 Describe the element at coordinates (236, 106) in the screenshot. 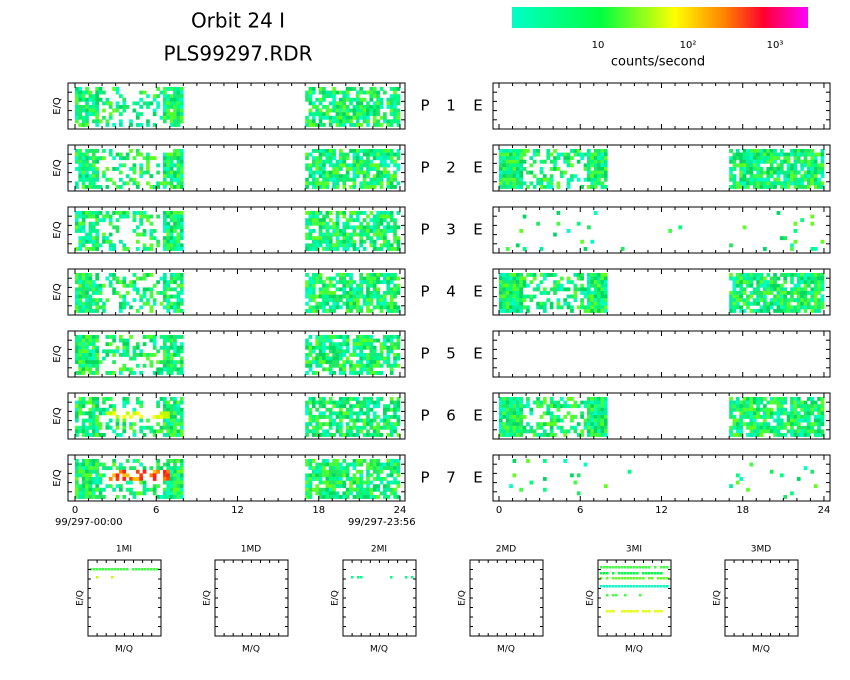

I see `panel-frame` at that location.